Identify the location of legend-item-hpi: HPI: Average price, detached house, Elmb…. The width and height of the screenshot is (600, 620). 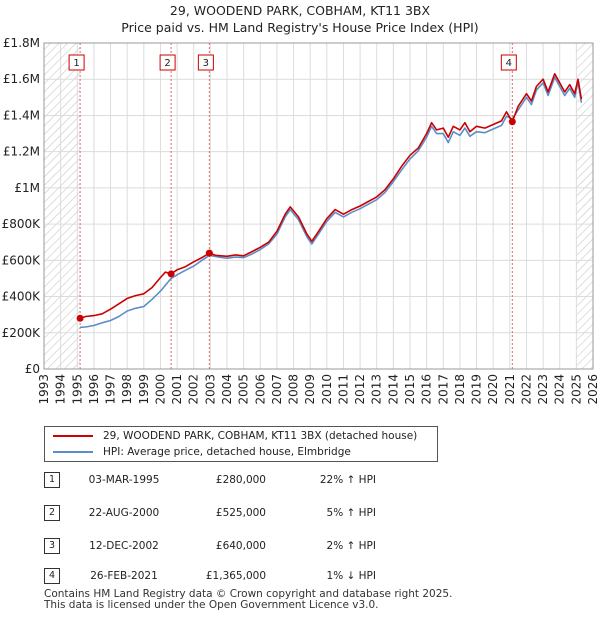
(202, 452).